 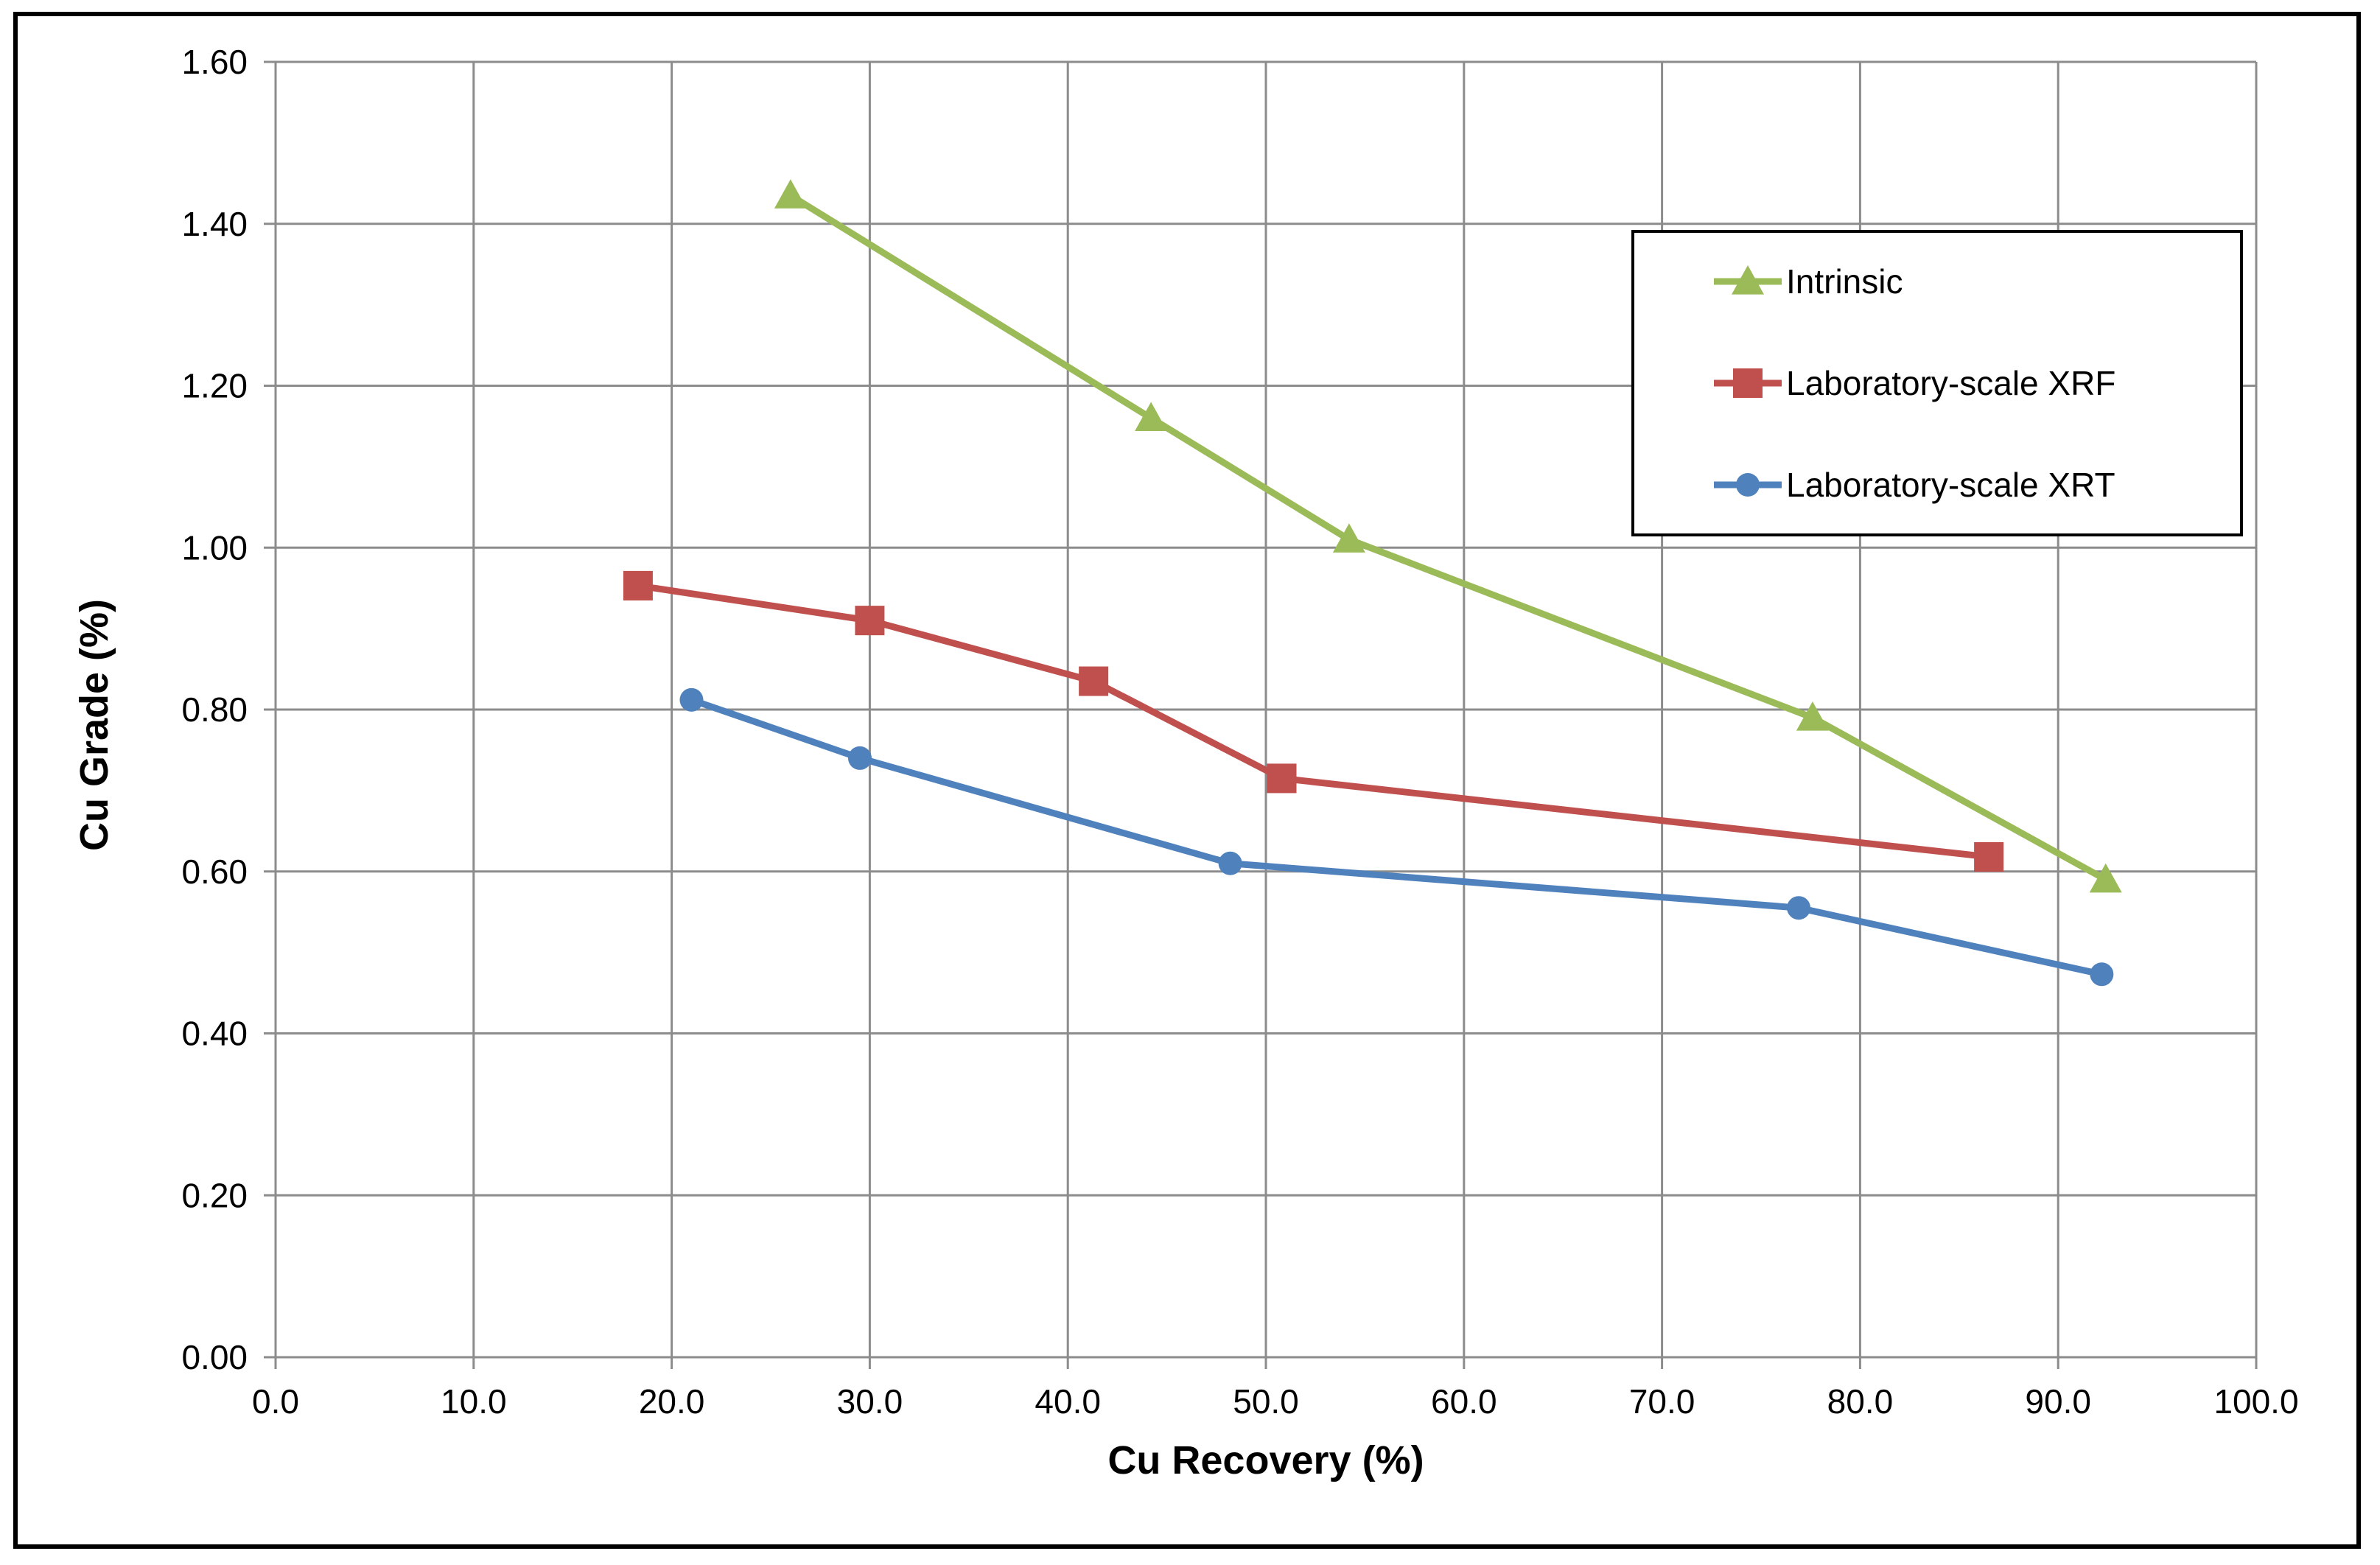 I want to click on legend-item-intrinsic: Intrinsic, so click(x=1808, y=281).